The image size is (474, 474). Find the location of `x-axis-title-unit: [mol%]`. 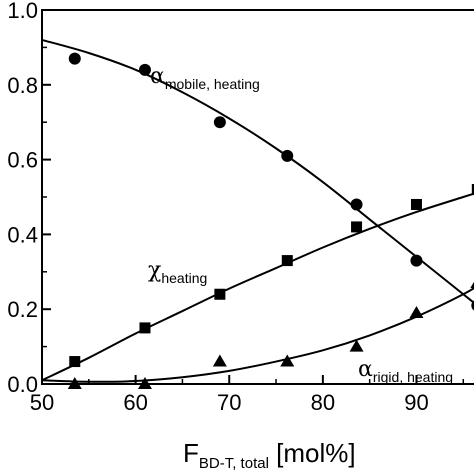

x-axis-title-unit: [mol%] is located at coordinates (312, 453).